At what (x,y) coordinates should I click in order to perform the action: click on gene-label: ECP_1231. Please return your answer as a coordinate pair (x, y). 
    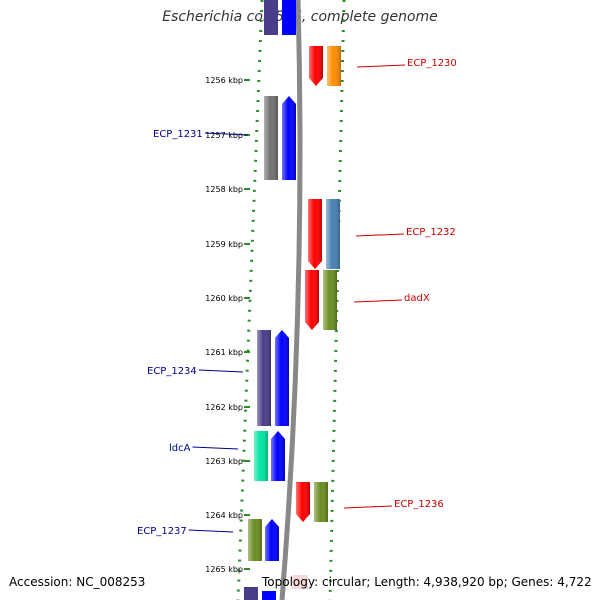
    Looking at the image, I should click on (178, 134).